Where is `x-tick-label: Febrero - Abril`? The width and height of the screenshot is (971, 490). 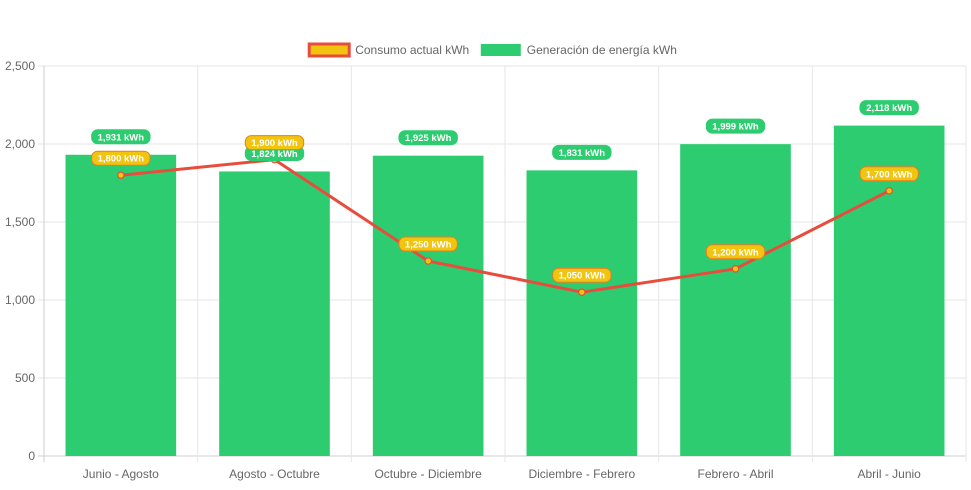
x-tick-label: Febrero - Abril is located at coordinates (735, 474).